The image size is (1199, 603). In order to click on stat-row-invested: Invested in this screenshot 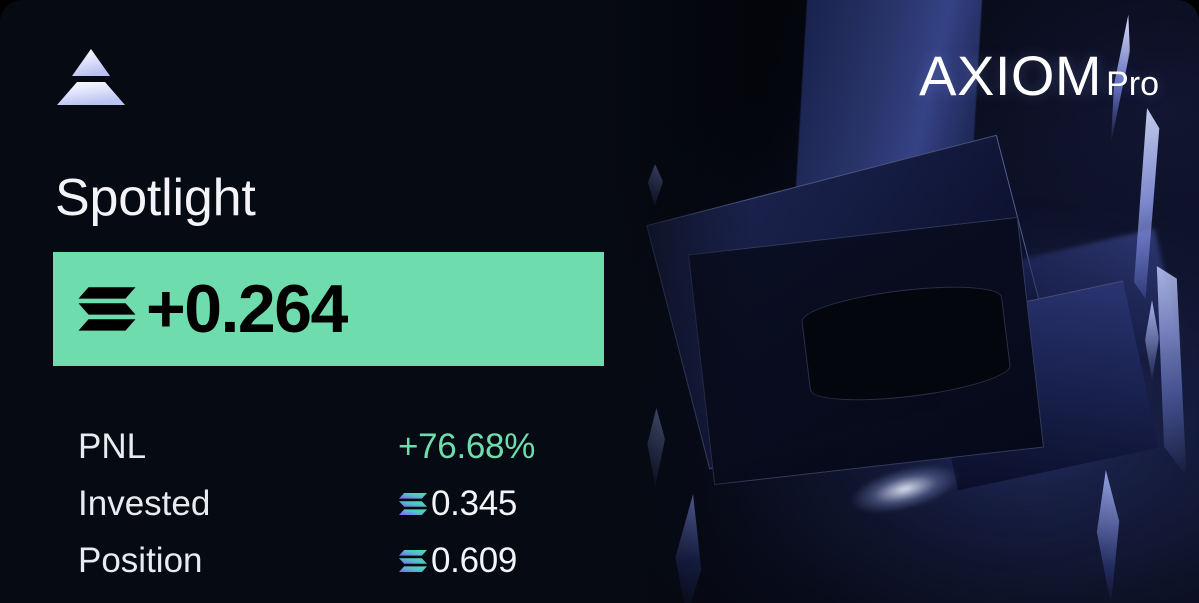, I will do `click(328, 503)`.